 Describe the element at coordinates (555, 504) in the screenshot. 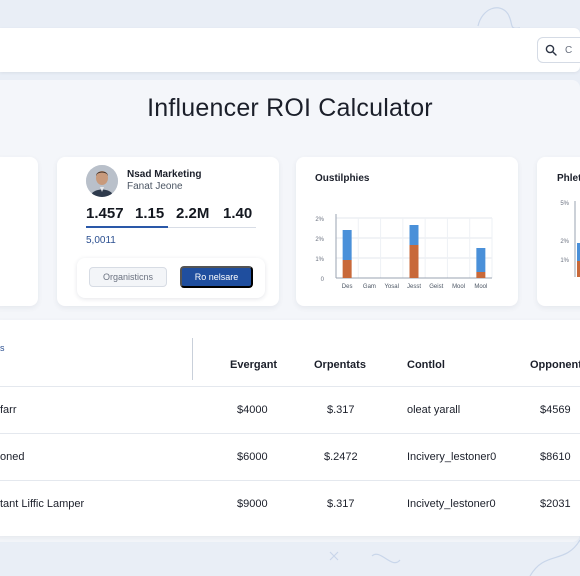

I see `table-cell-opponent: $2031` at that location.